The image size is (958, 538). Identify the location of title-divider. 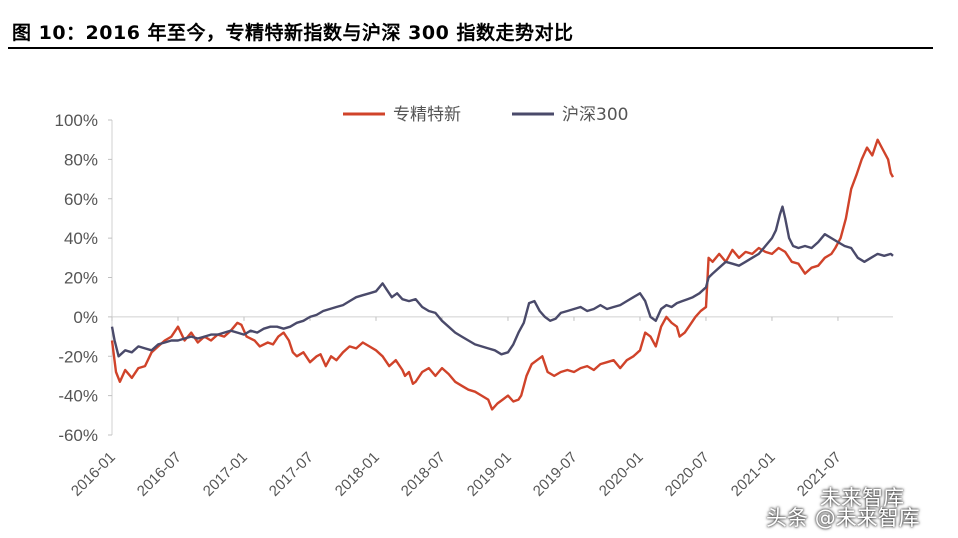
(470, 48).